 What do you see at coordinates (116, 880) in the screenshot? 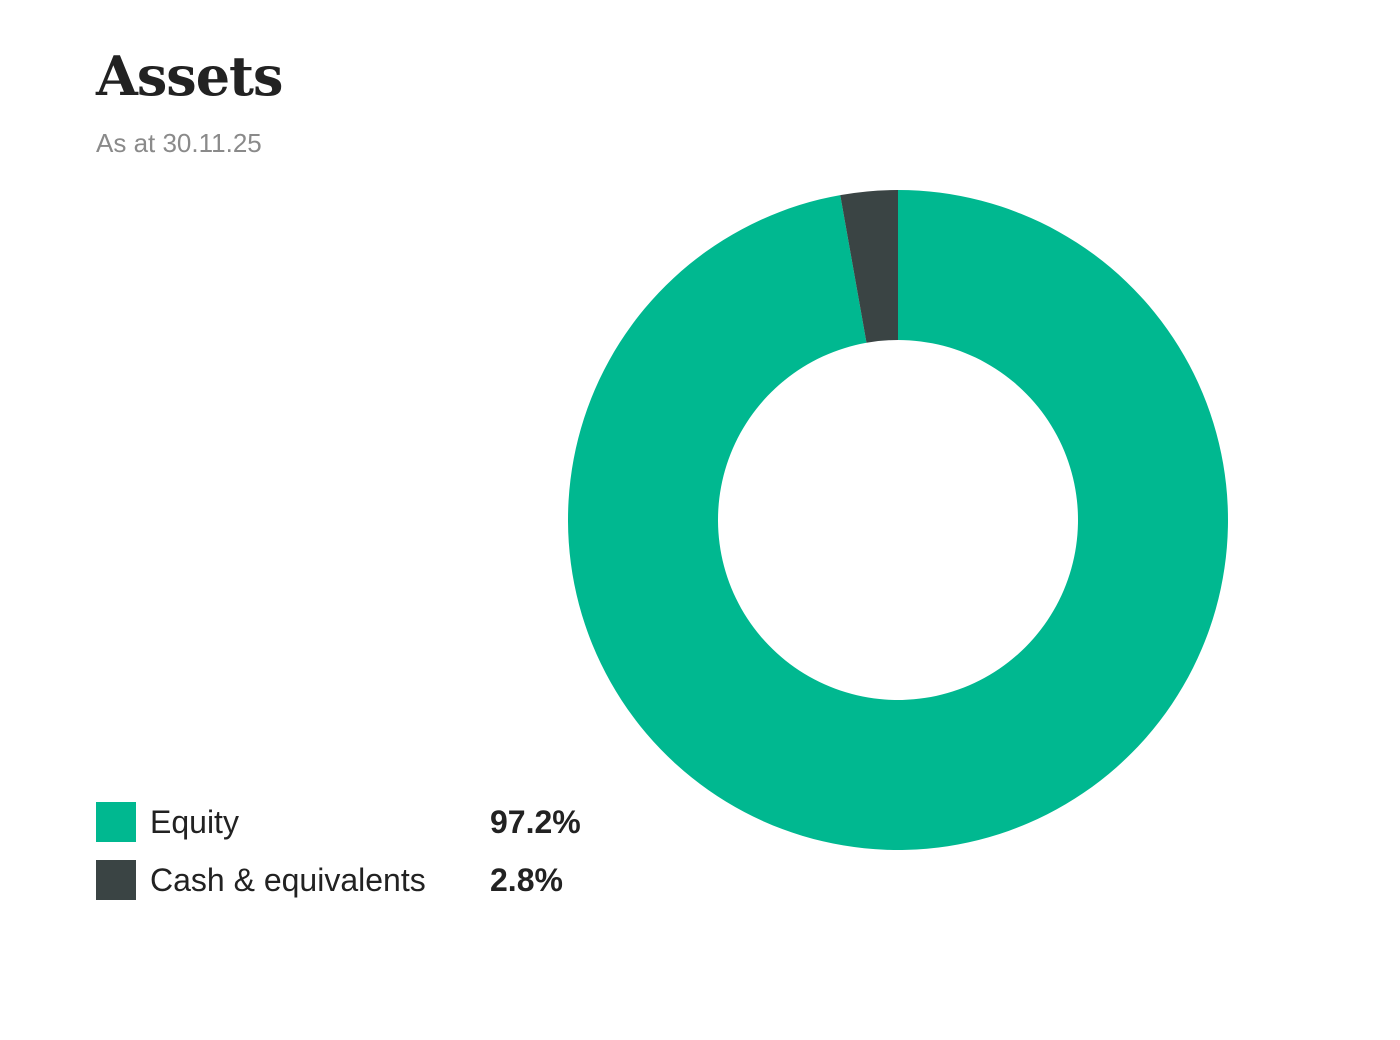
I see `legend-swatch-cash` at bounding box center [116, 880].